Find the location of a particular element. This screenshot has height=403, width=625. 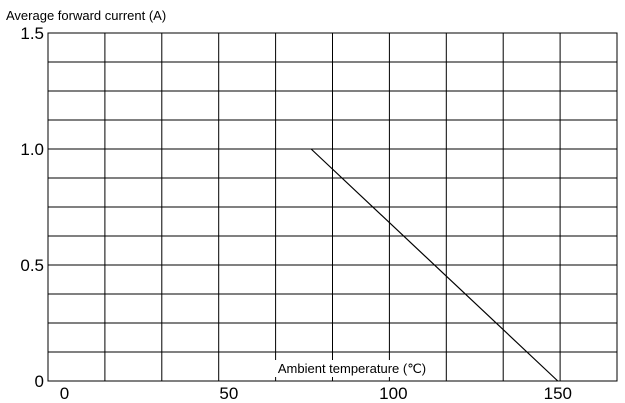

y-tick-label: 1.0 is located at coordinates (32, 149).